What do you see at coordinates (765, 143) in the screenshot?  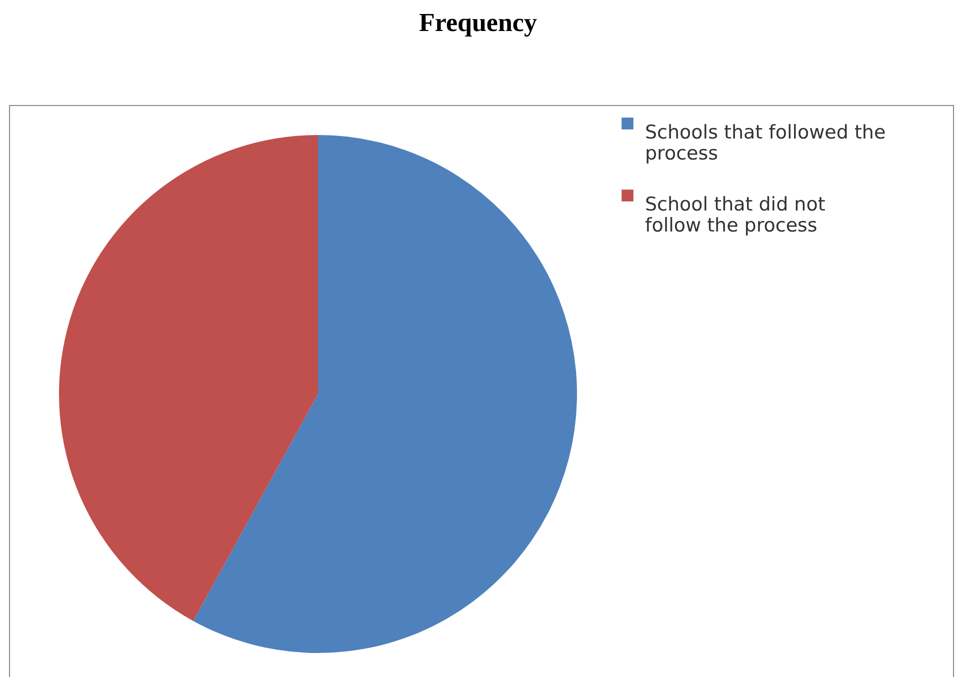 I see `legend-label: Schools that followed the process` at bounding box center [765, 143].